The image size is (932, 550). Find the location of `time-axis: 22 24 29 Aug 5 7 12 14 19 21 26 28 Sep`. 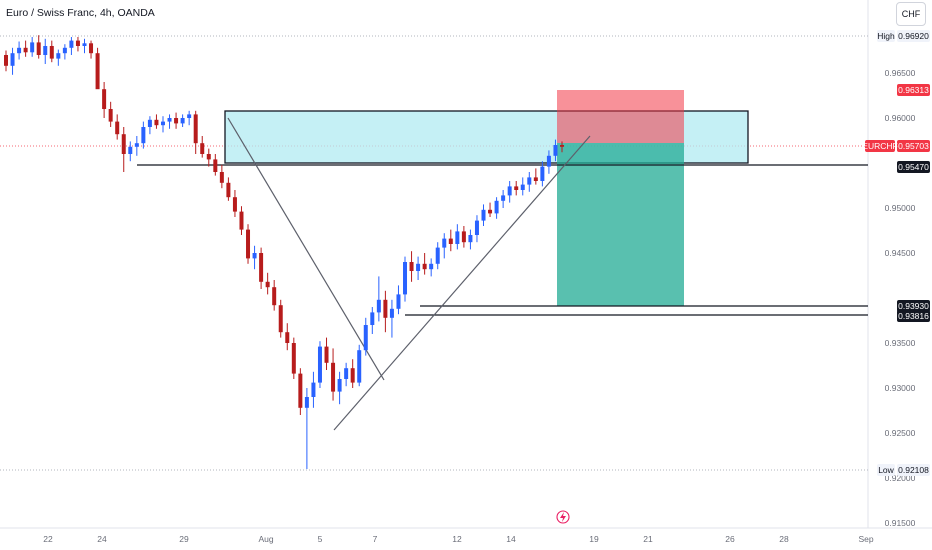

time-axis: 22 24 29 Aug 5 7 12 14 19 21 26 28 Sep is located at coordinates (458, 539).